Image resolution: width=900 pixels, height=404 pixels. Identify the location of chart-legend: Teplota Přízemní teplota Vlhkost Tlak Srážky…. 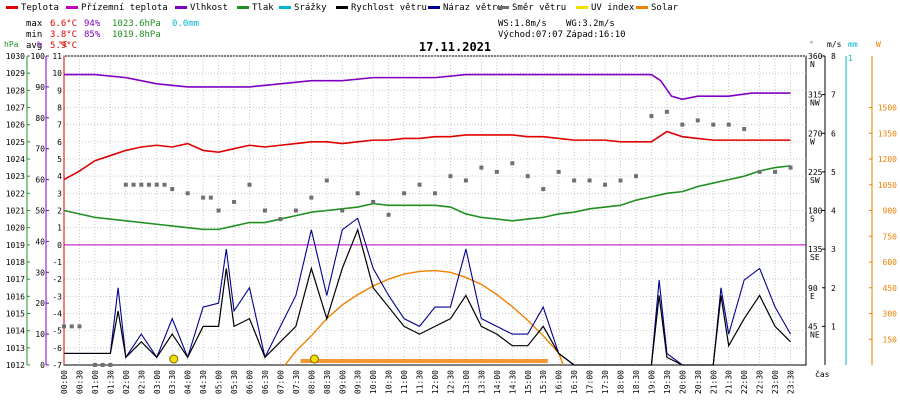
(342, 8).